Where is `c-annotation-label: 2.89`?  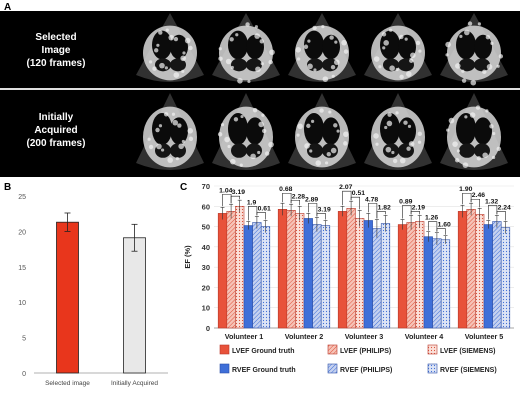 c-annotation-label: 2.89 is located at coordinates (311, 199).